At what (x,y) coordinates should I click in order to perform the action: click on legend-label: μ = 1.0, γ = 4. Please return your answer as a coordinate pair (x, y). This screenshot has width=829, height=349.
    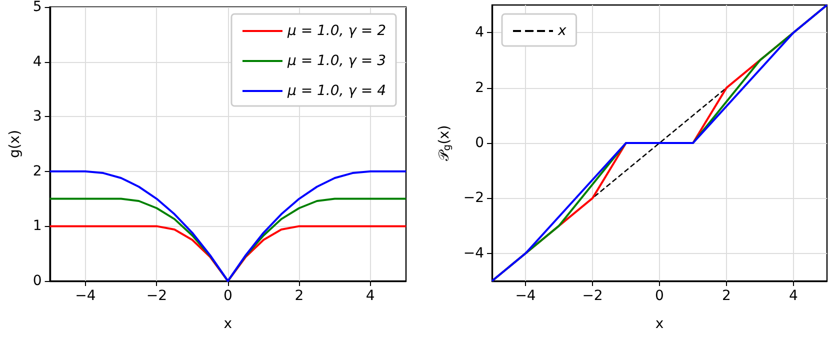
    Looking at the image, I should click on (336, 91).